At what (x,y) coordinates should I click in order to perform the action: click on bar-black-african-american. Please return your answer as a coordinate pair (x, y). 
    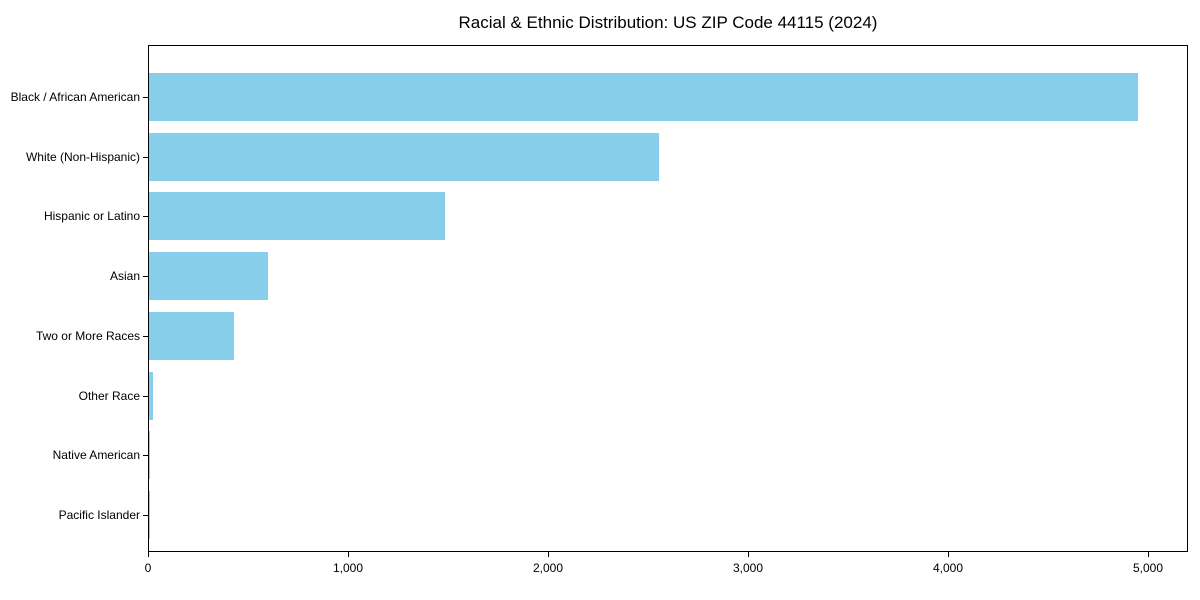
    Looking at the image, I should click on (643, 97).